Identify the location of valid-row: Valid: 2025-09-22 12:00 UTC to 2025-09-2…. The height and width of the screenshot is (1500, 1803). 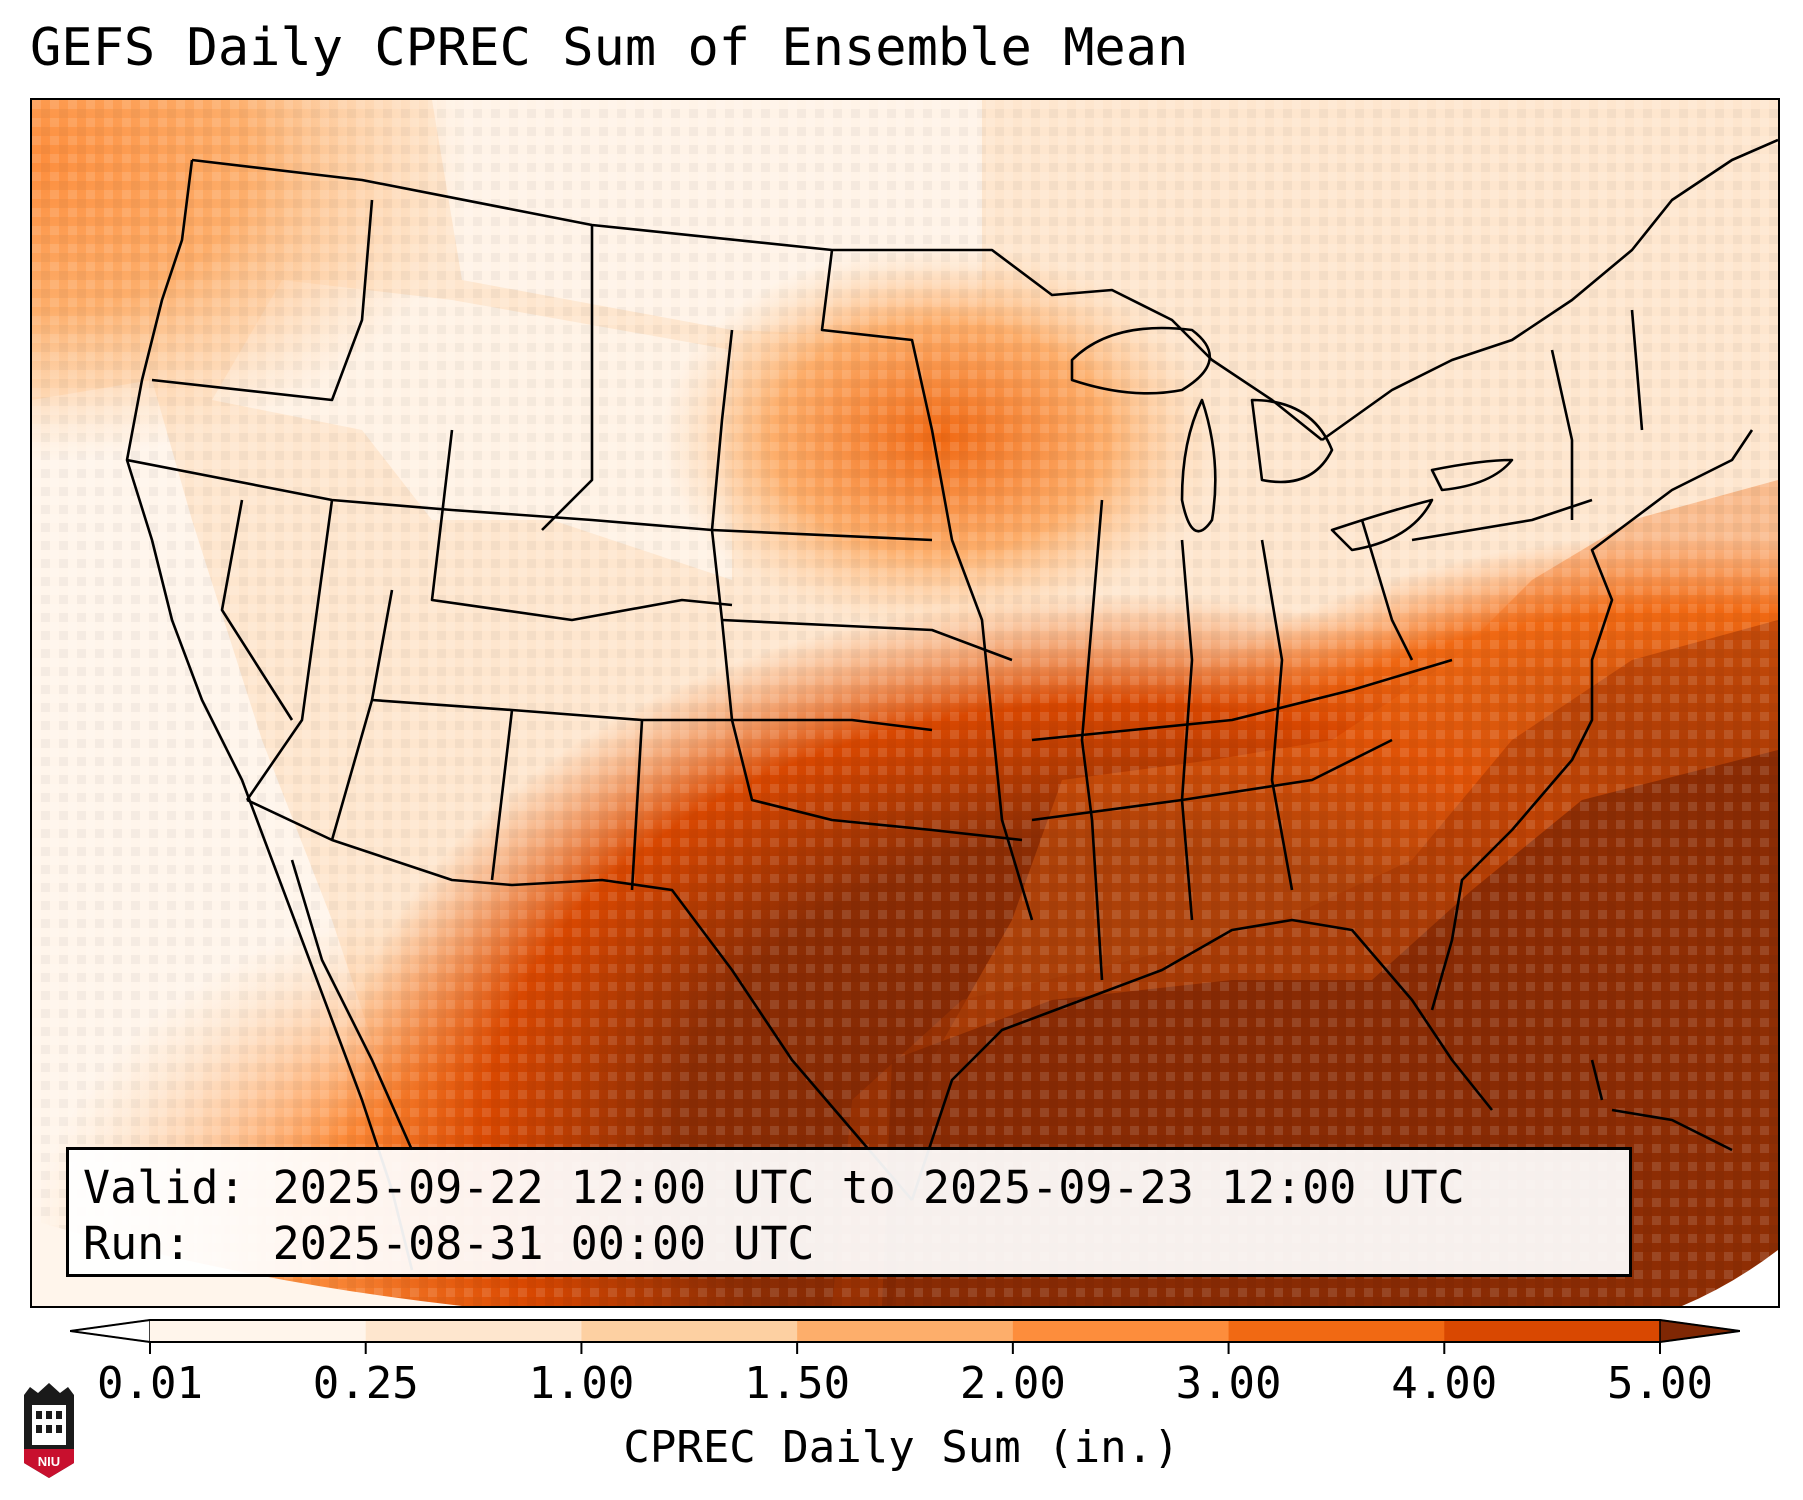
(856, 1188).